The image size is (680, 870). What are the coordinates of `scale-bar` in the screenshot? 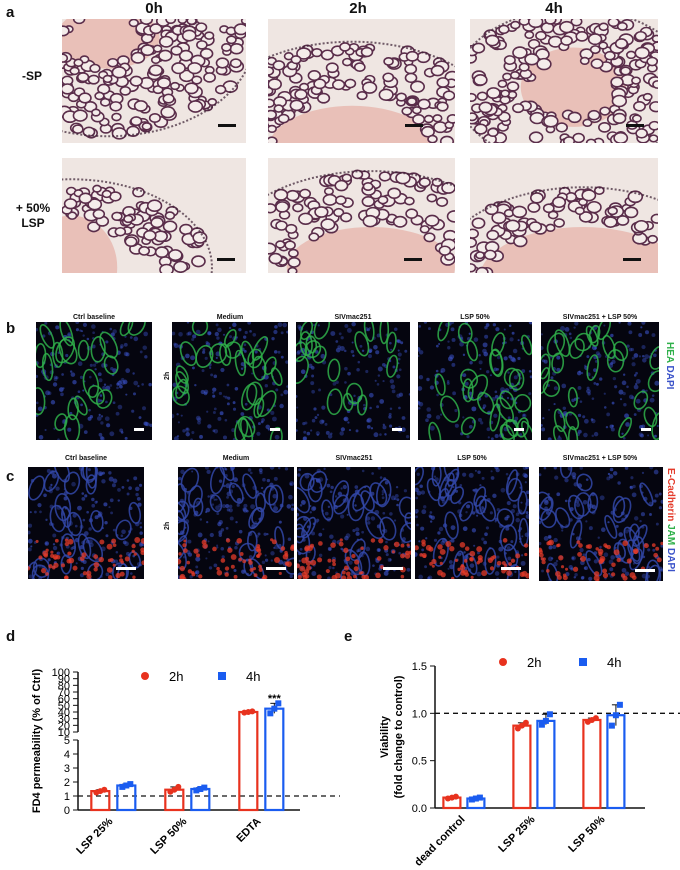 It's located at (139, 429).